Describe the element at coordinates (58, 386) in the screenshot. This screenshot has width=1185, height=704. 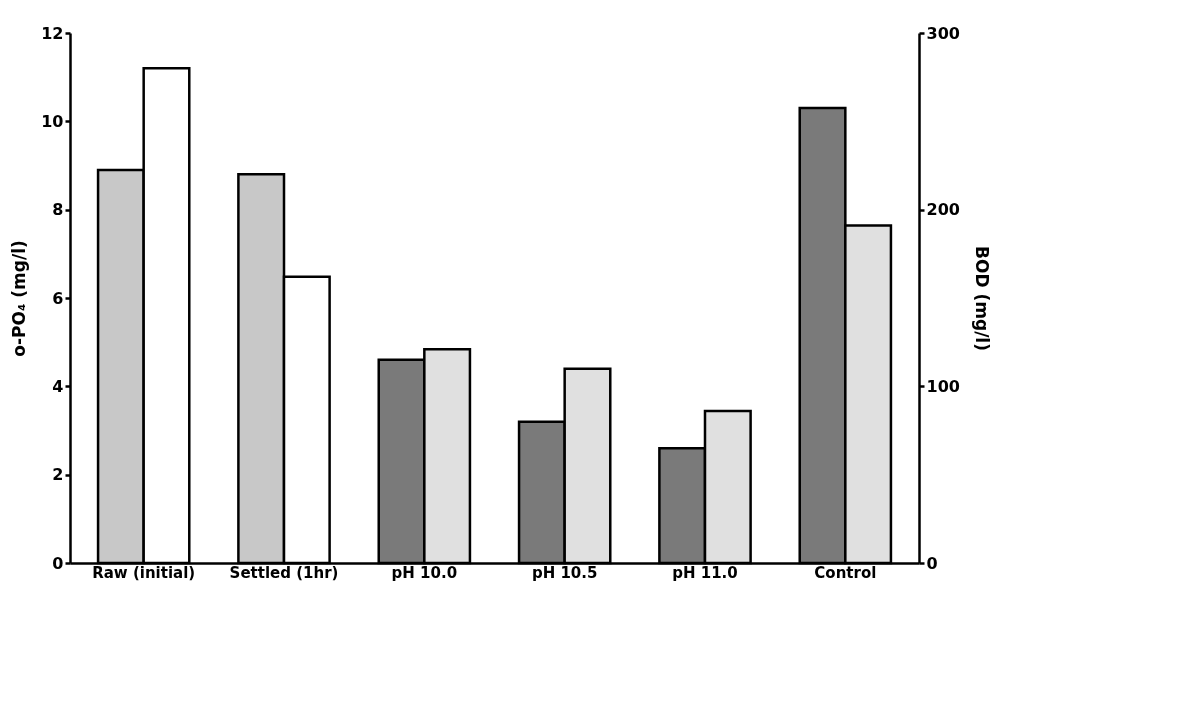
I see `y-tick-label: 4` at that location.